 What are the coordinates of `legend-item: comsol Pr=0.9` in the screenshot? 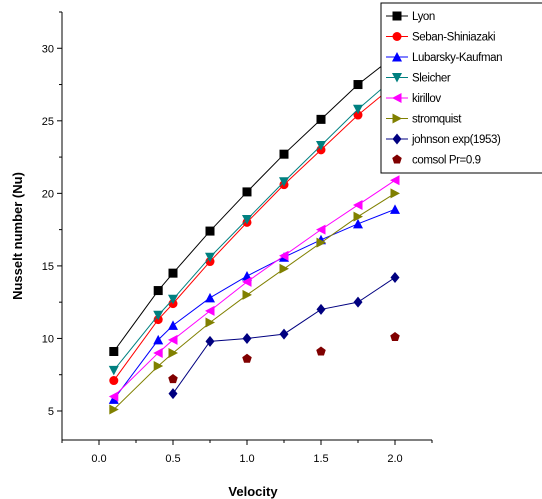 It's located at (436, 160).